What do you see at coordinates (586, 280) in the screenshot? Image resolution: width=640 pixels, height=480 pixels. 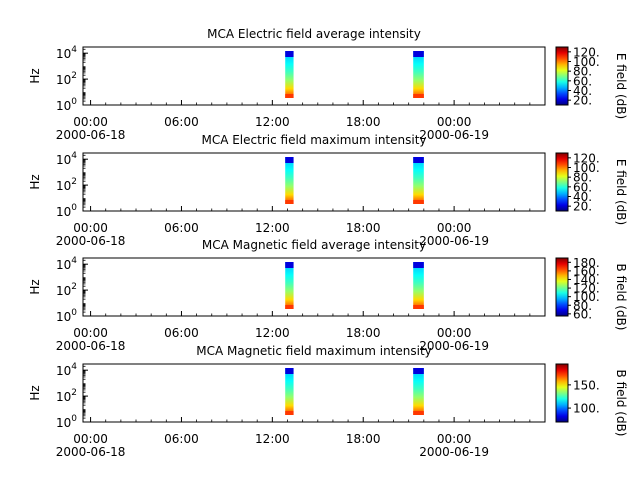 I see `colorbar-tick-label: 140.` at bounding box center [586, 280].